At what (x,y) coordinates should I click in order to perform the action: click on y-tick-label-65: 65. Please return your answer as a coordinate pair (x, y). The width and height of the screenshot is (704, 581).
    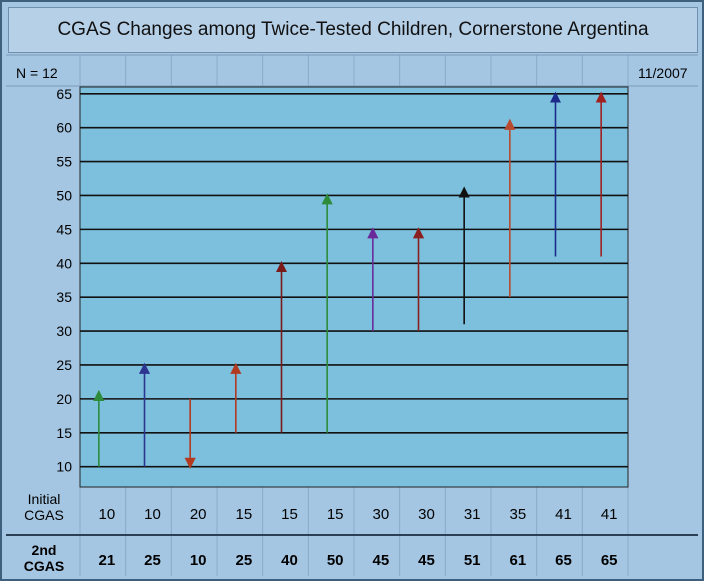
    Looking at the image, I should click on (64, 94).